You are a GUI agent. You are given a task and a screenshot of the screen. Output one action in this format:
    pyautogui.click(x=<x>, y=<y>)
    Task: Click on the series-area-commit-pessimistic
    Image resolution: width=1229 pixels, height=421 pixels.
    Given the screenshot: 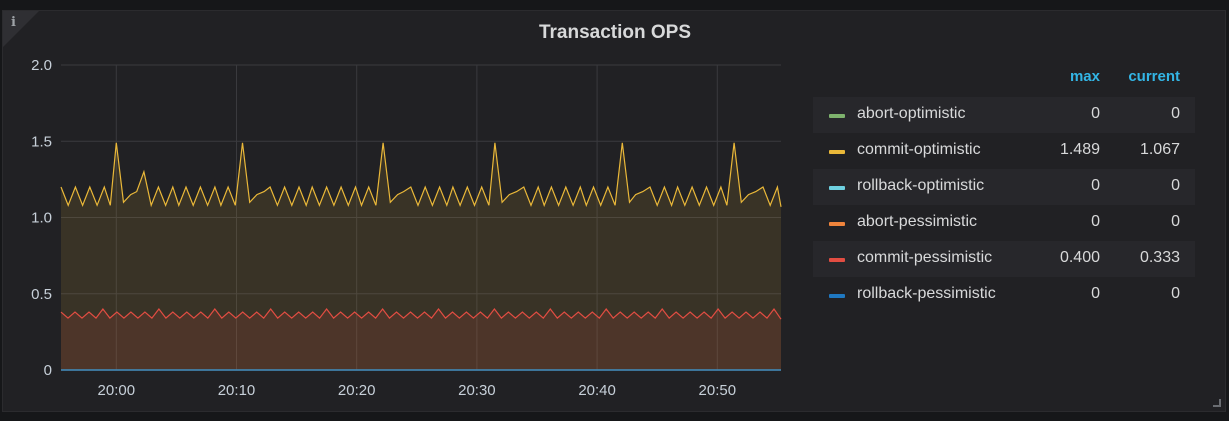 What is the action you would take?
    pyautogui.click(x=421, y=339)
    